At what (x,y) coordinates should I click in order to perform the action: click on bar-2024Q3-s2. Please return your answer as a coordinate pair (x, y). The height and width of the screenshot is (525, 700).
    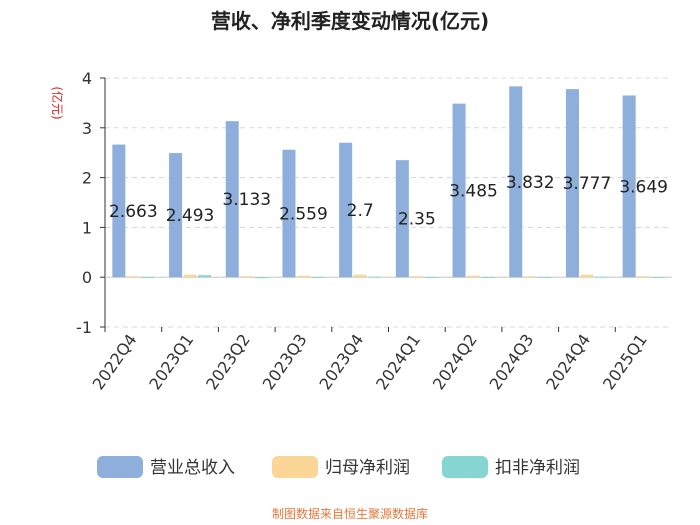
    Looking at the image, I should click on (545, 277).